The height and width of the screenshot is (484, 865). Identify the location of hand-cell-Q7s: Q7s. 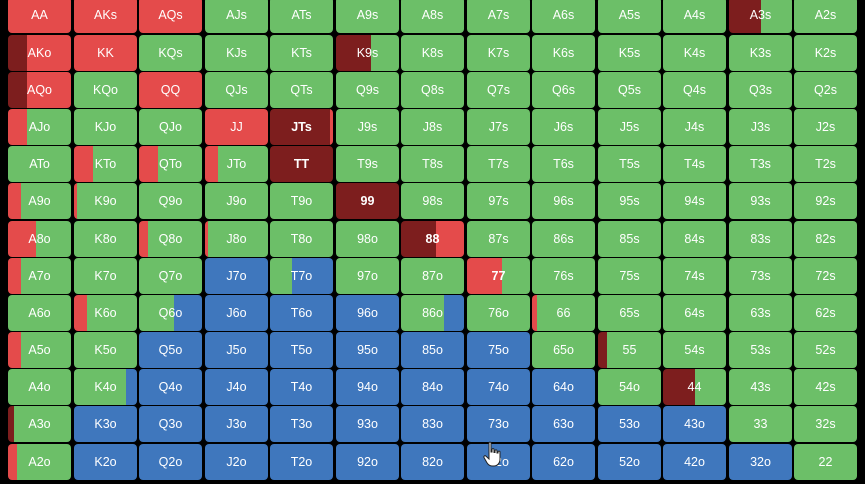
(498, 90).